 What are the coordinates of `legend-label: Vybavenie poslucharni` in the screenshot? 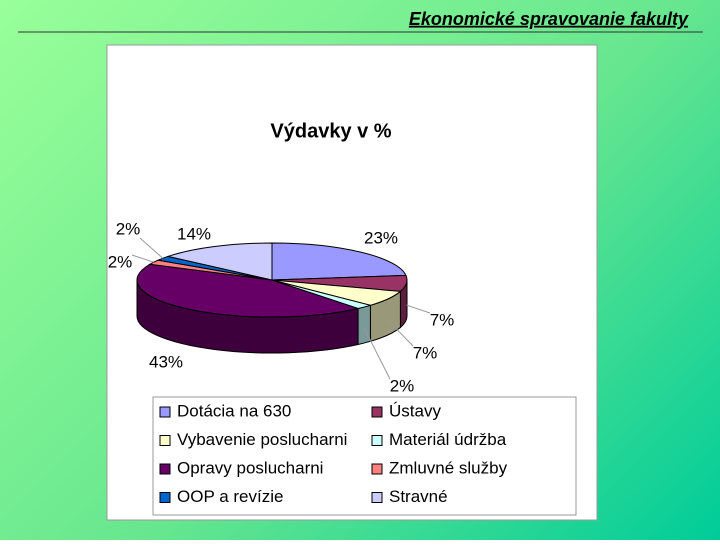 It's located at (262, 439).